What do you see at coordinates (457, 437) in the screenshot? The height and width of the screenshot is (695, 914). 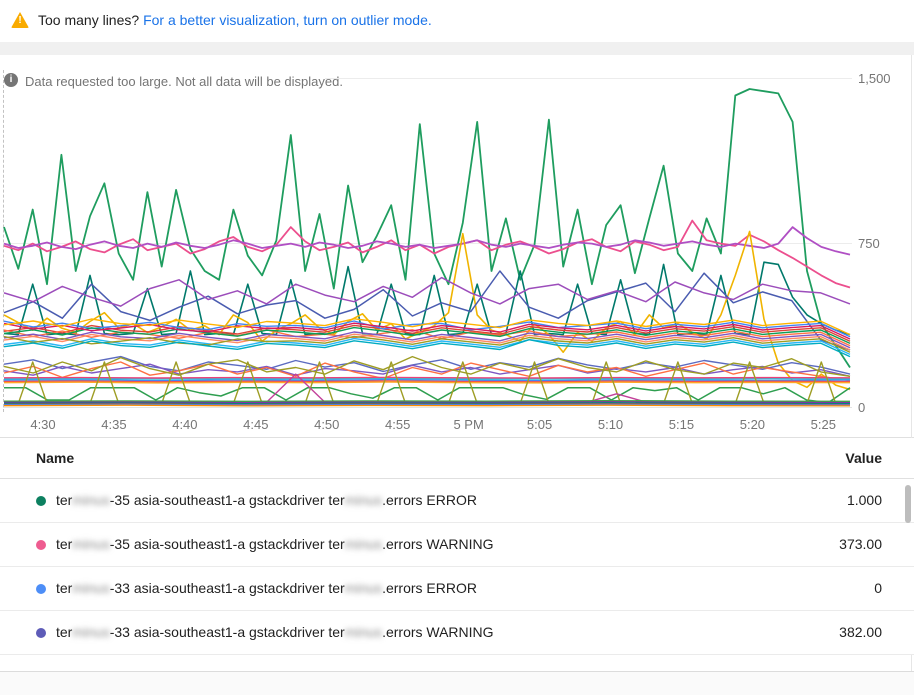 I see `chart-legend-divider` at bounding box center [457, 437].